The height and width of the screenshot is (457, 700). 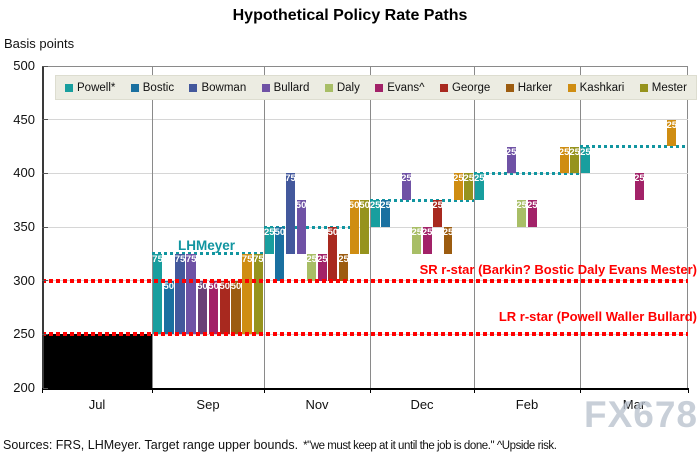 What do you see at coordinates (24, 280) in the screenshot?
I see `y-tick-label: 300` at bounding box center [24, 280].